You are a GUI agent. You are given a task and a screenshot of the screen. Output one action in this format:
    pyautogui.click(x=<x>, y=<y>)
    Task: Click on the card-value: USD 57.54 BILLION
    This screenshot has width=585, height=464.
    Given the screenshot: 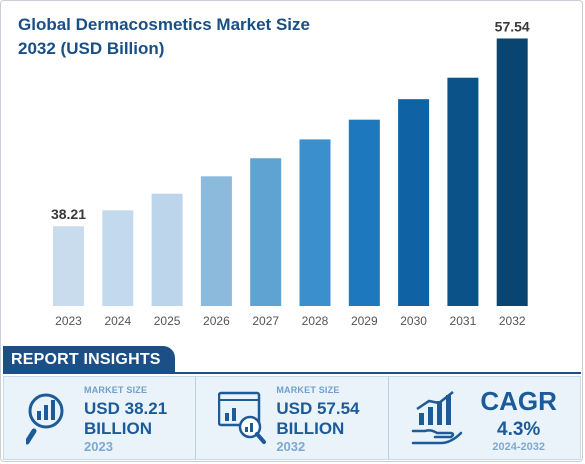 What is the action you would take?
    pyautogui.click(x=336, y=419)
    